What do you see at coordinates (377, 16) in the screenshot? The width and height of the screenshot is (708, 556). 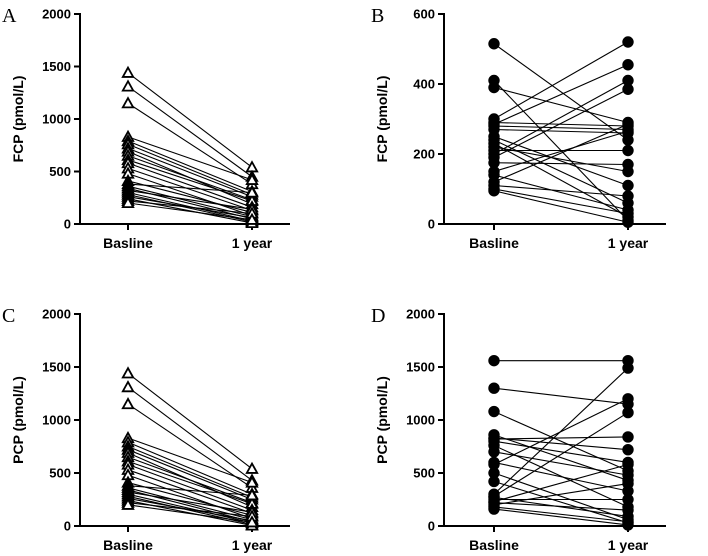 I see `panel-letter: B` at bounding box center [377, 16].